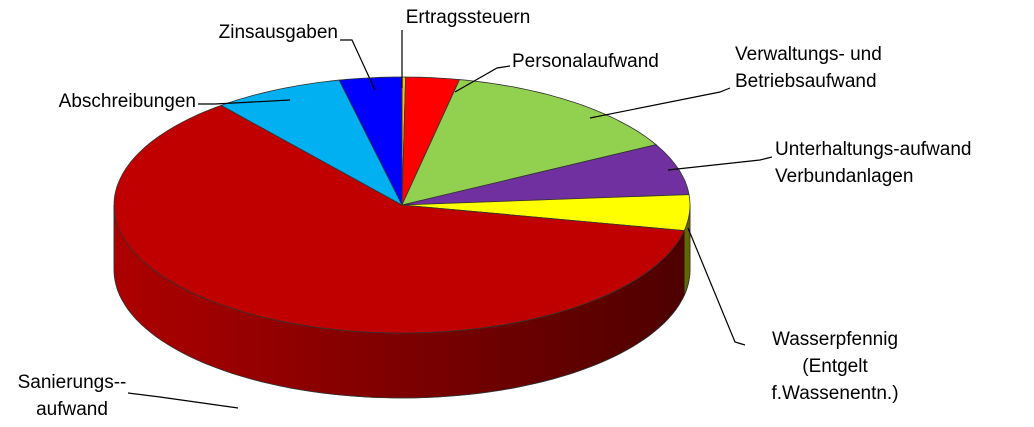 The width and height of the screenshot is (1034, 427). What do you see at coordinates (835, 339) in the screenshot?
I see `slice-label: Wasserpfennig` at bounding box center [835, 339].